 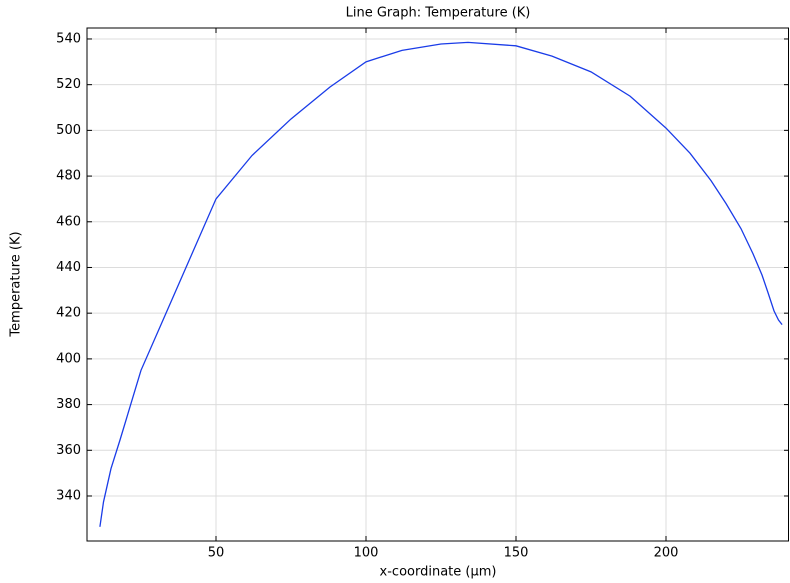 What do you see at coordinates (666, 553) in the screenshot?
I see `x-tick-label: 200` at bounding box center [666, 553].